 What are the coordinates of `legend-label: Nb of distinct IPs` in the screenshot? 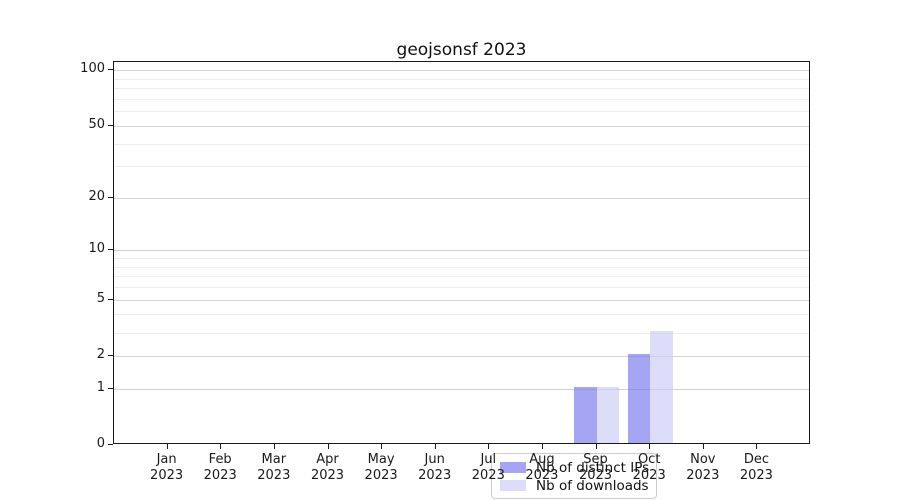 It's located at (593, 467).